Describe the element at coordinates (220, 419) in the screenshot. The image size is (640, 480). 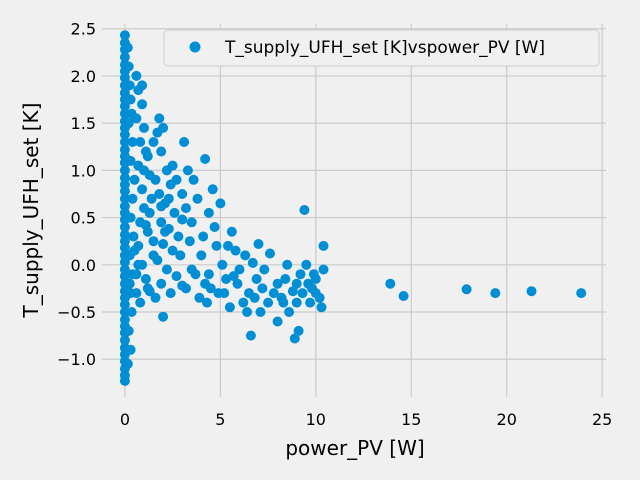
I see `x-tick-label: 5` at that location.